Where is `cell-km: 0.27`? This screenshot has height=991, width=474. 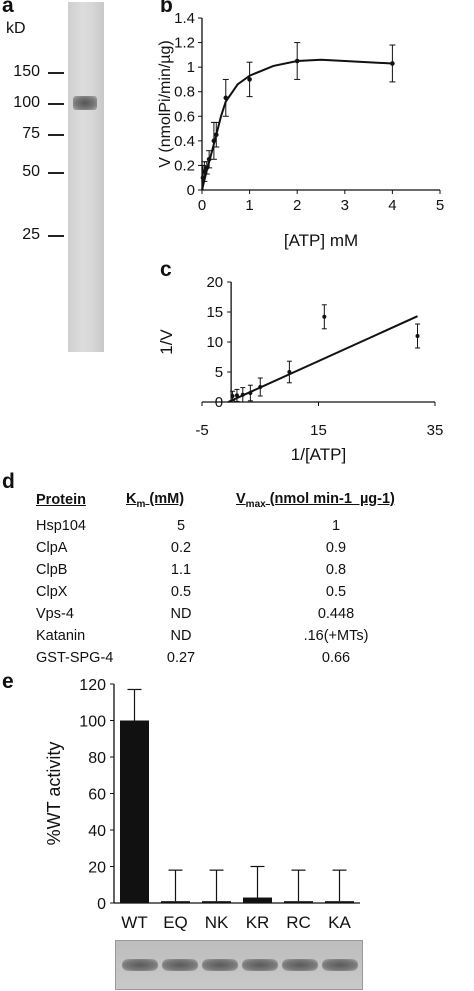
cell-km: 0.27 is located at coordinates (181, 658).